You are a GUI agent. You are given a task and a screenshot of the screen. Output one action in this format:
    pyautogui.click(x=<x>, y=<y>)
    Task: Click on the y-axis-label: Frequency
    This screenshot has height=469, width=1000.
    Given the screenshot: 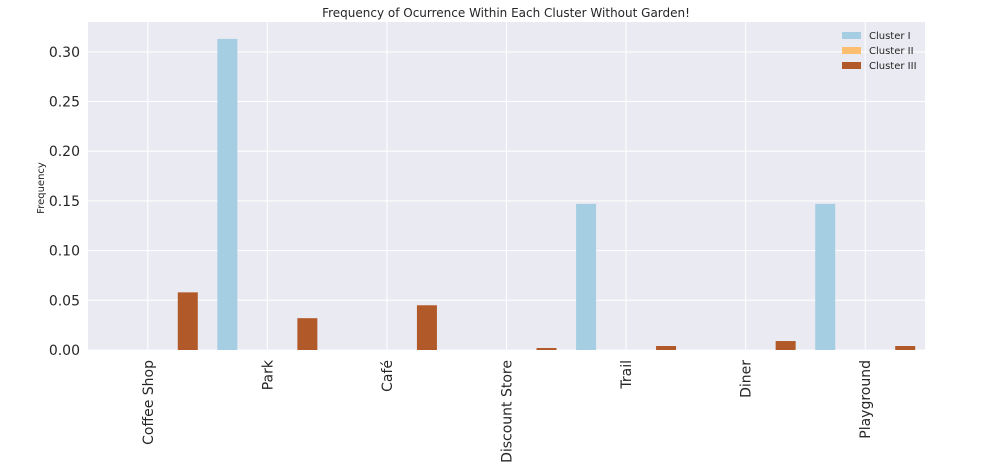 What is the action you would take?
    pyautogui.click(x=41, y=188)
    